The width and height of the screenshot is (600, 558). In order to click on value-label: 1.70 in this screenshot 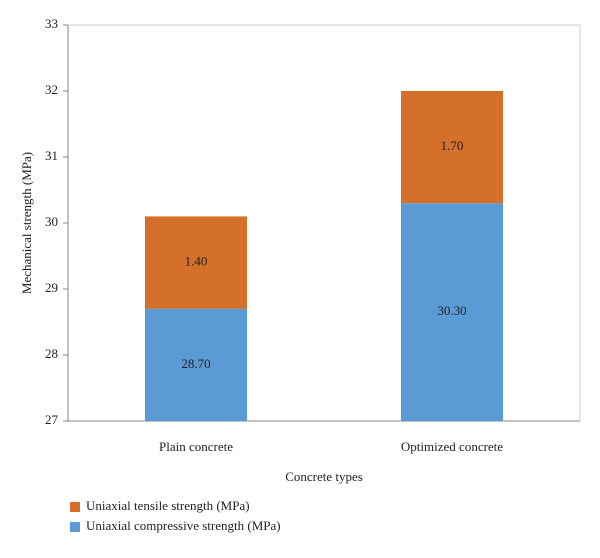, I will do `click(452, 145)`.